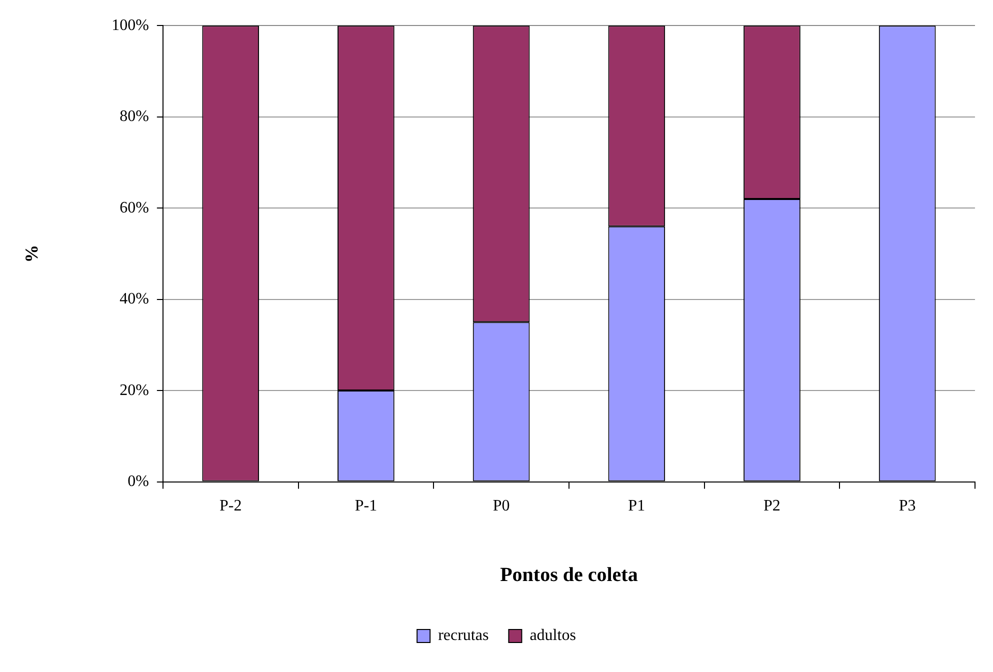 This screenshot has width=993, height=672. Describe the element at coordinates (772, 506) in the screenshot. I see `x-tick-label: P2` at that location.